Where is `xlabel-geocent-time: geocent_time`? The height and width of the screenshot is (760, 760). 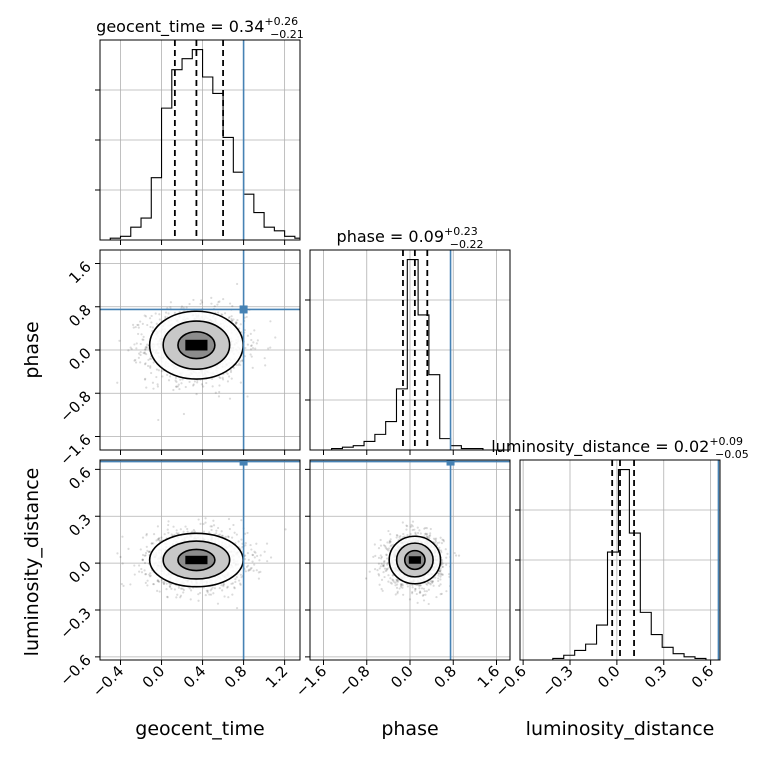 xlabel-geocent-time: geocent_time is located at coordinates (199, 729).